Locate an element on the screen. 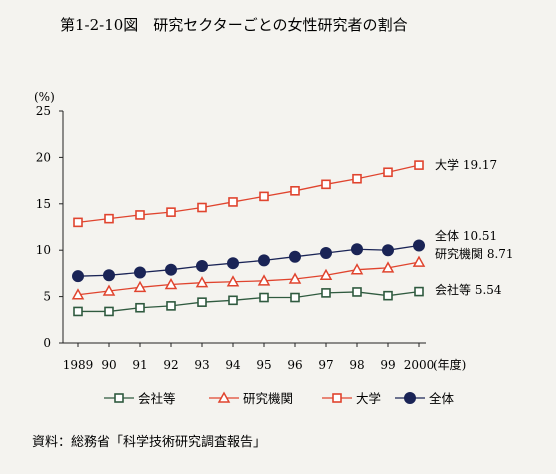 The width and height of the screenshot is (556, 474). legend-label: 大学 is located at coordinates (368, 398).